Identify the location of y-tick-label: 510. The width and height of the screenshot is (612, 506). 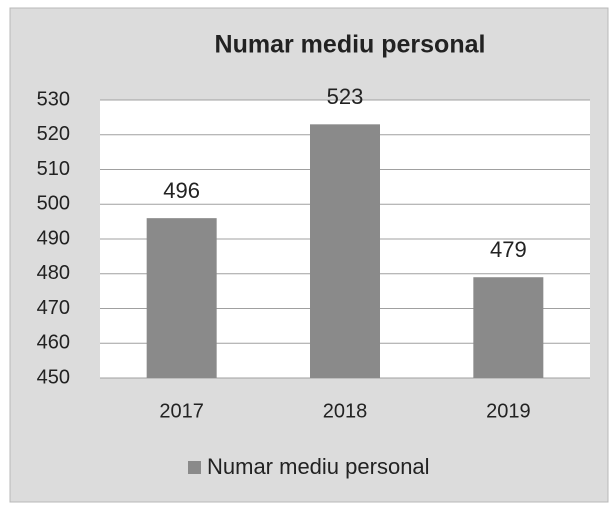
(53, 169).